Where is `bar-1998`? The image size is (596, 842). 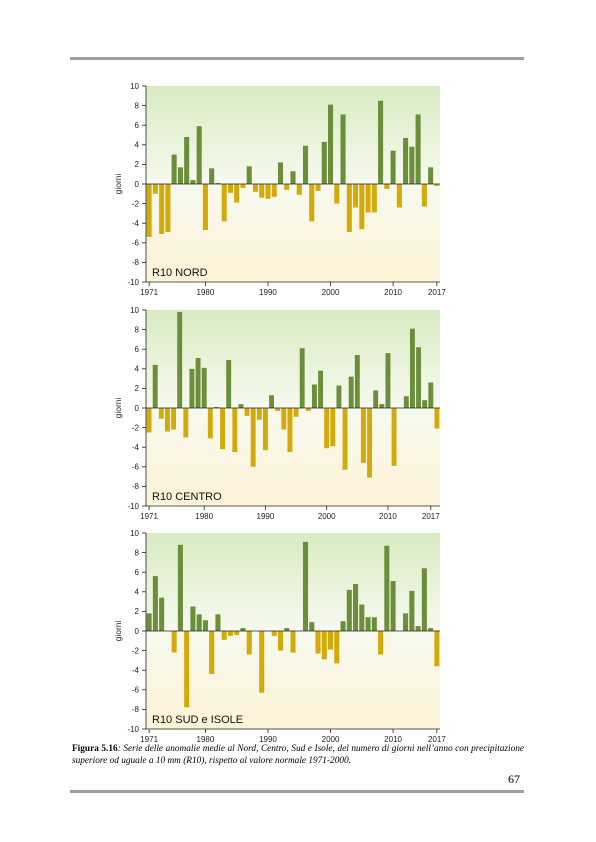 bar-1998 is located at coordinates (314, 396).